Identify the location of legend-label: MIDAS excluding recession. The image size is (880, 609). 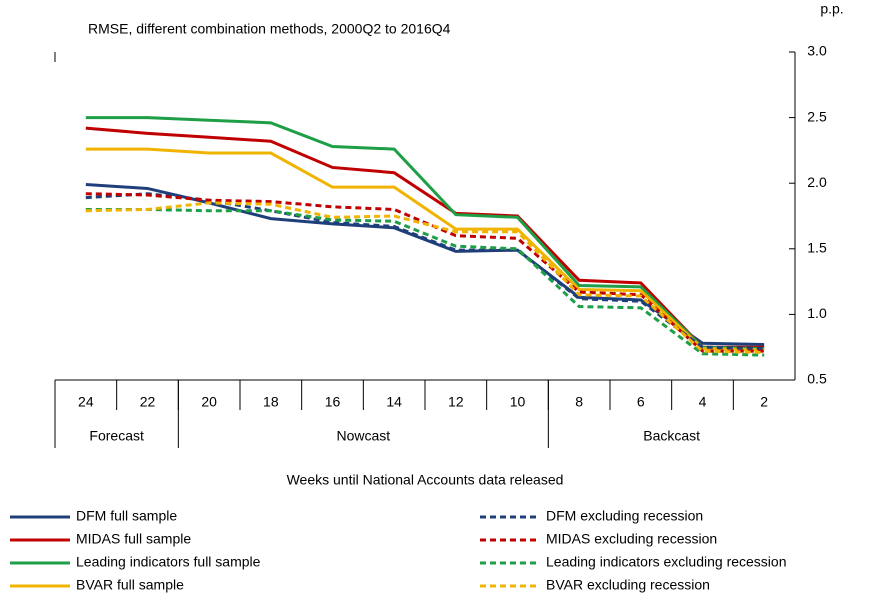
(631, 539).